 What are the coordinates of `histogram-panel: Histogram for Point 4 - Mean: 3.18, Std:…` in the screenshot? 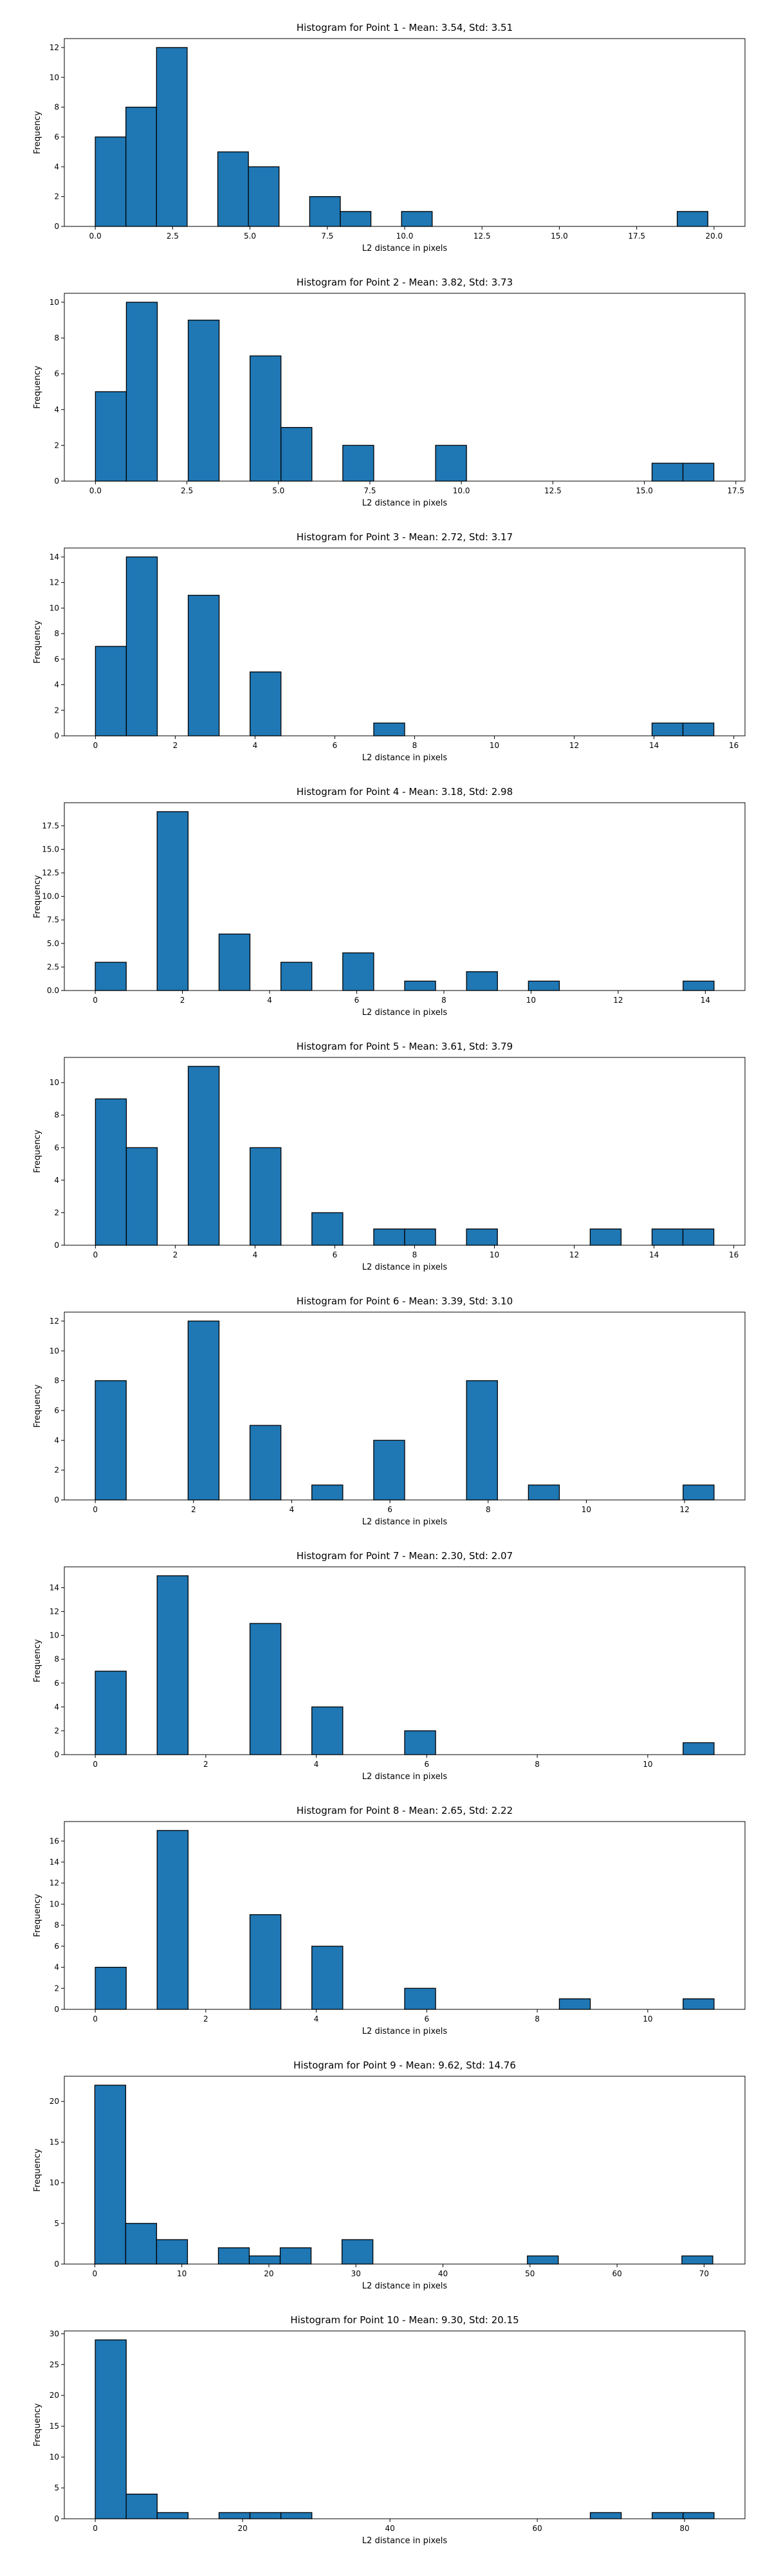 It's located at (389, 902).